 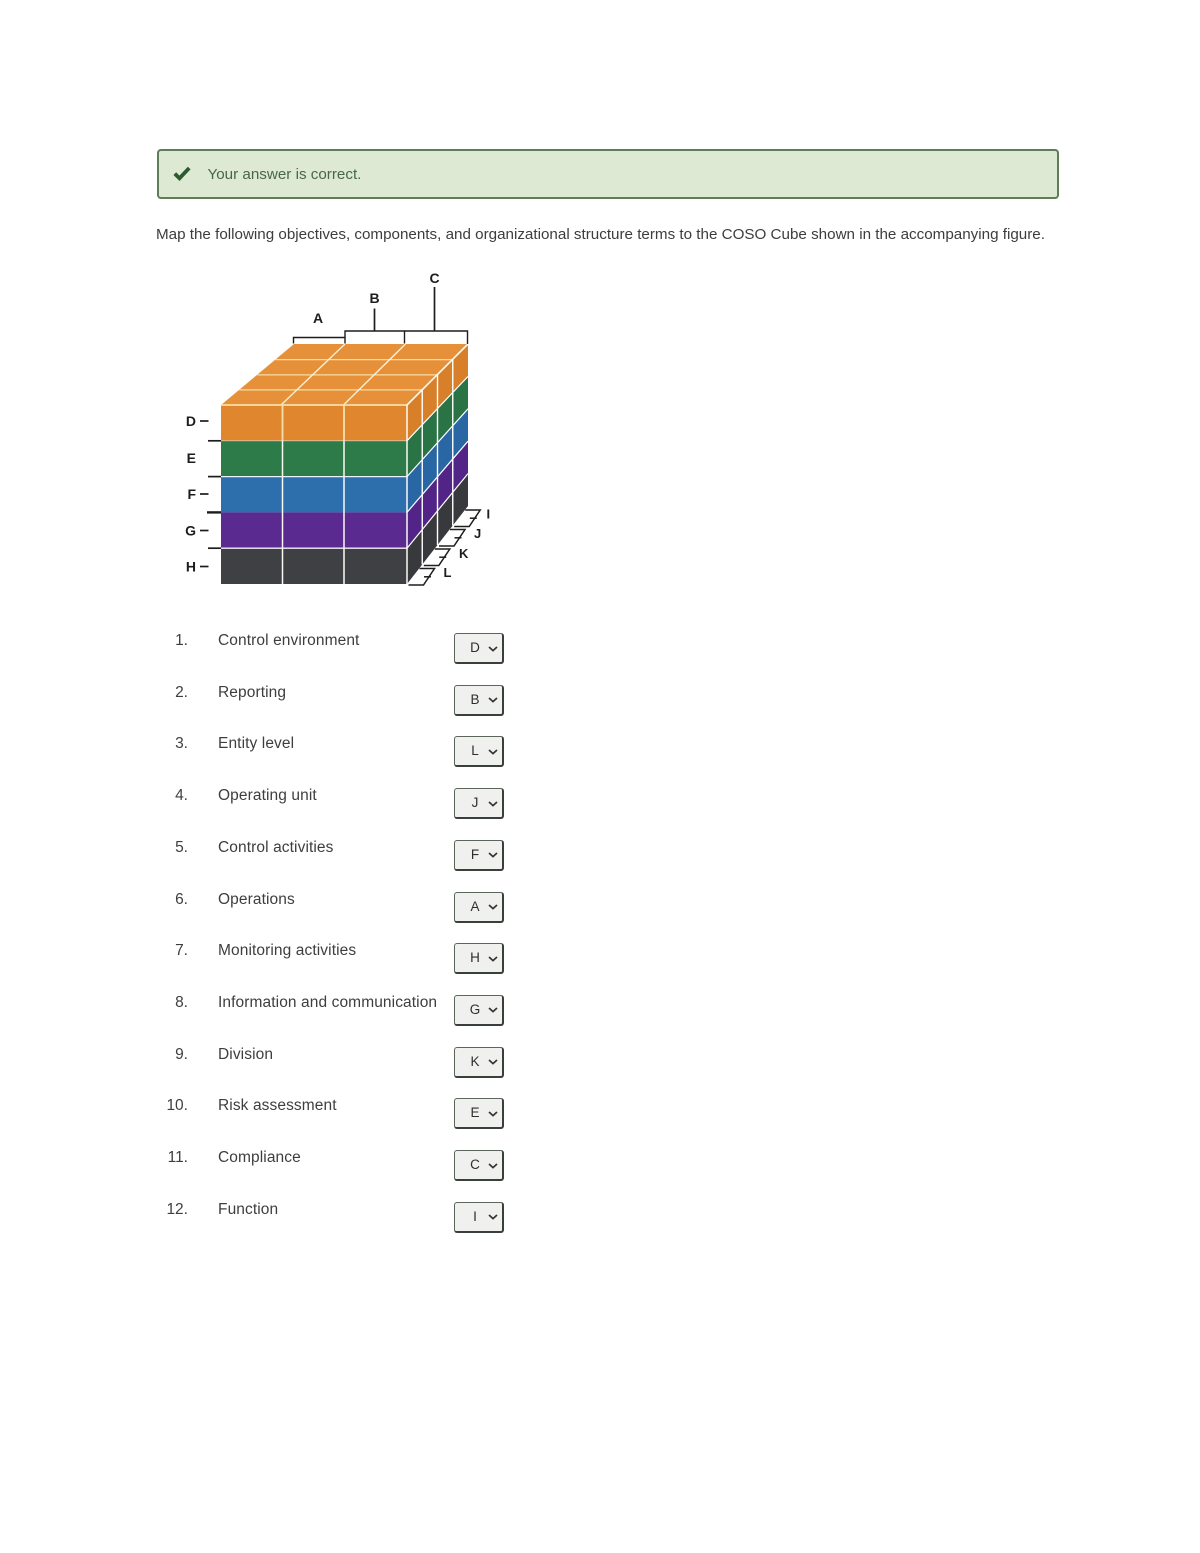 What do you see at coordinates (191, 458) in the screenshot?
I see `svg-text: E` at bounding box center [191, 458].